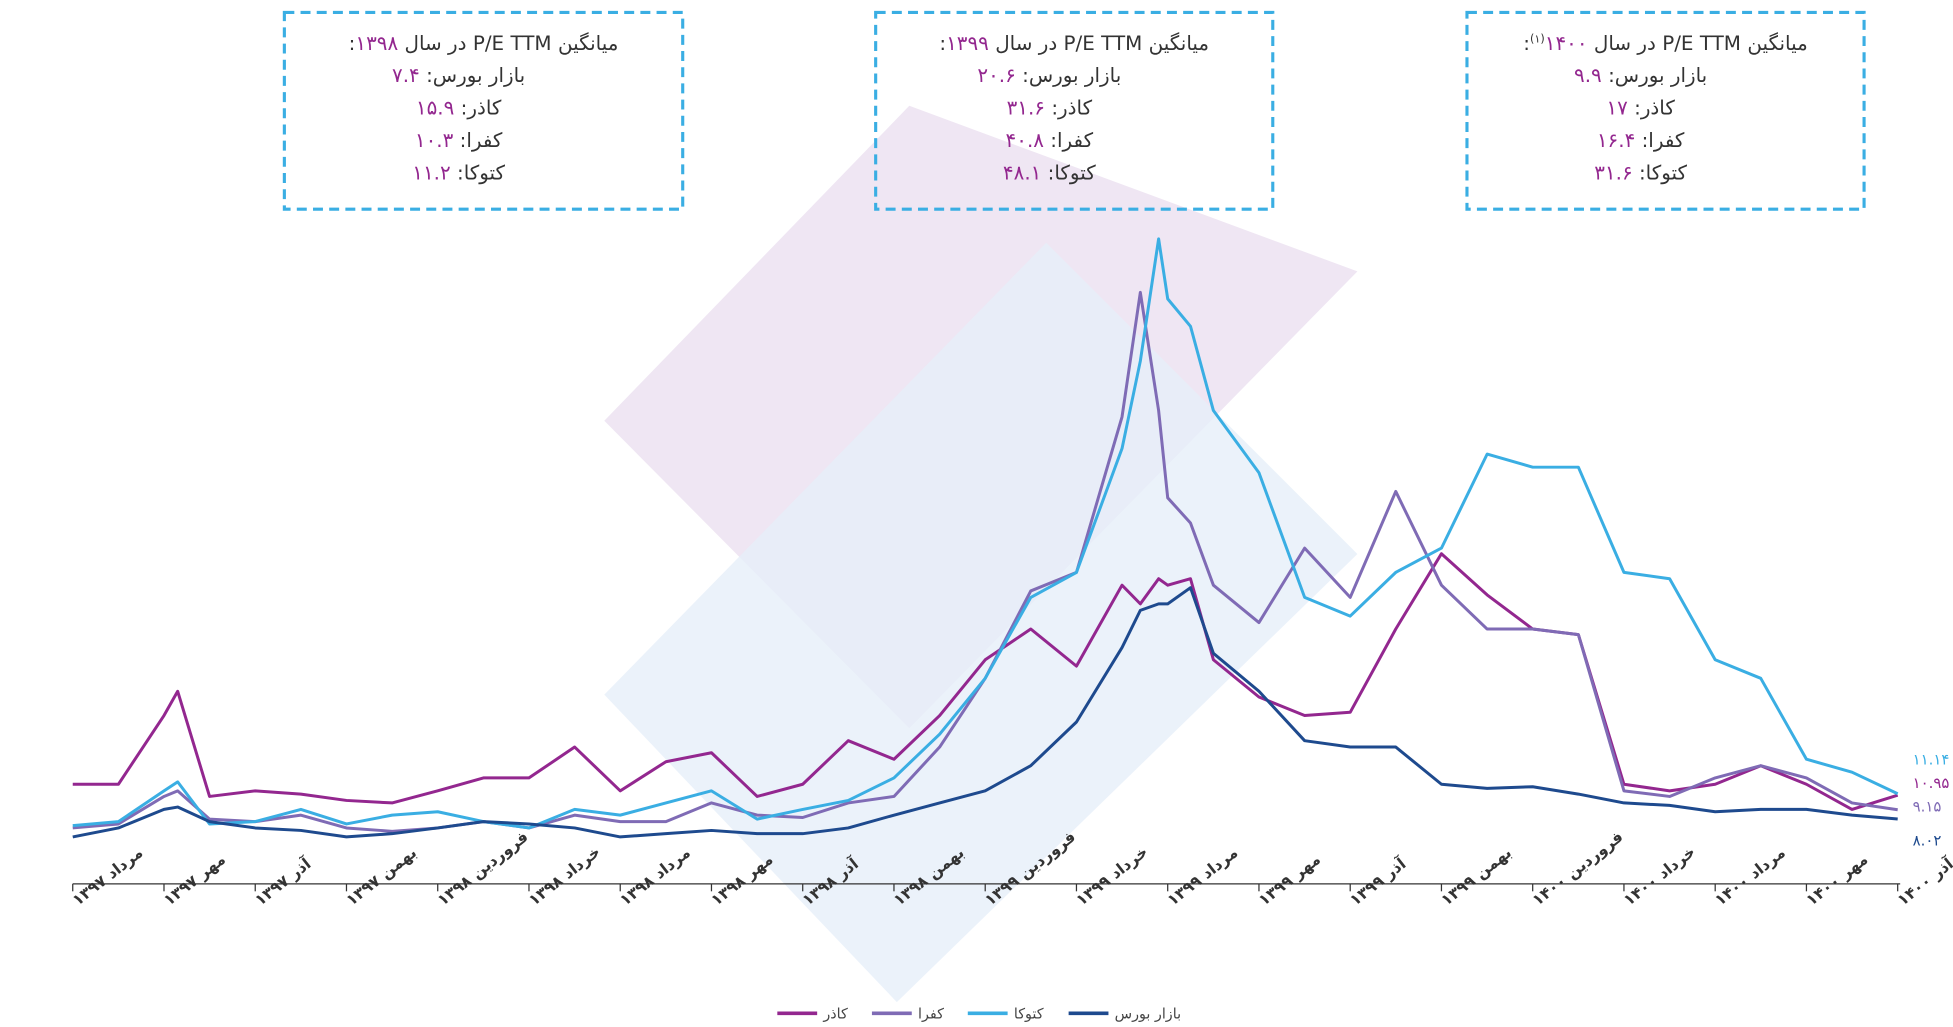 This screenshot has width=1953, height=1027. What do you see at coordinates (1378, 882) in the screenshot?
I see `x-tick-label: آذر ۱۳۹۹` at bounding box center [1378, 882].